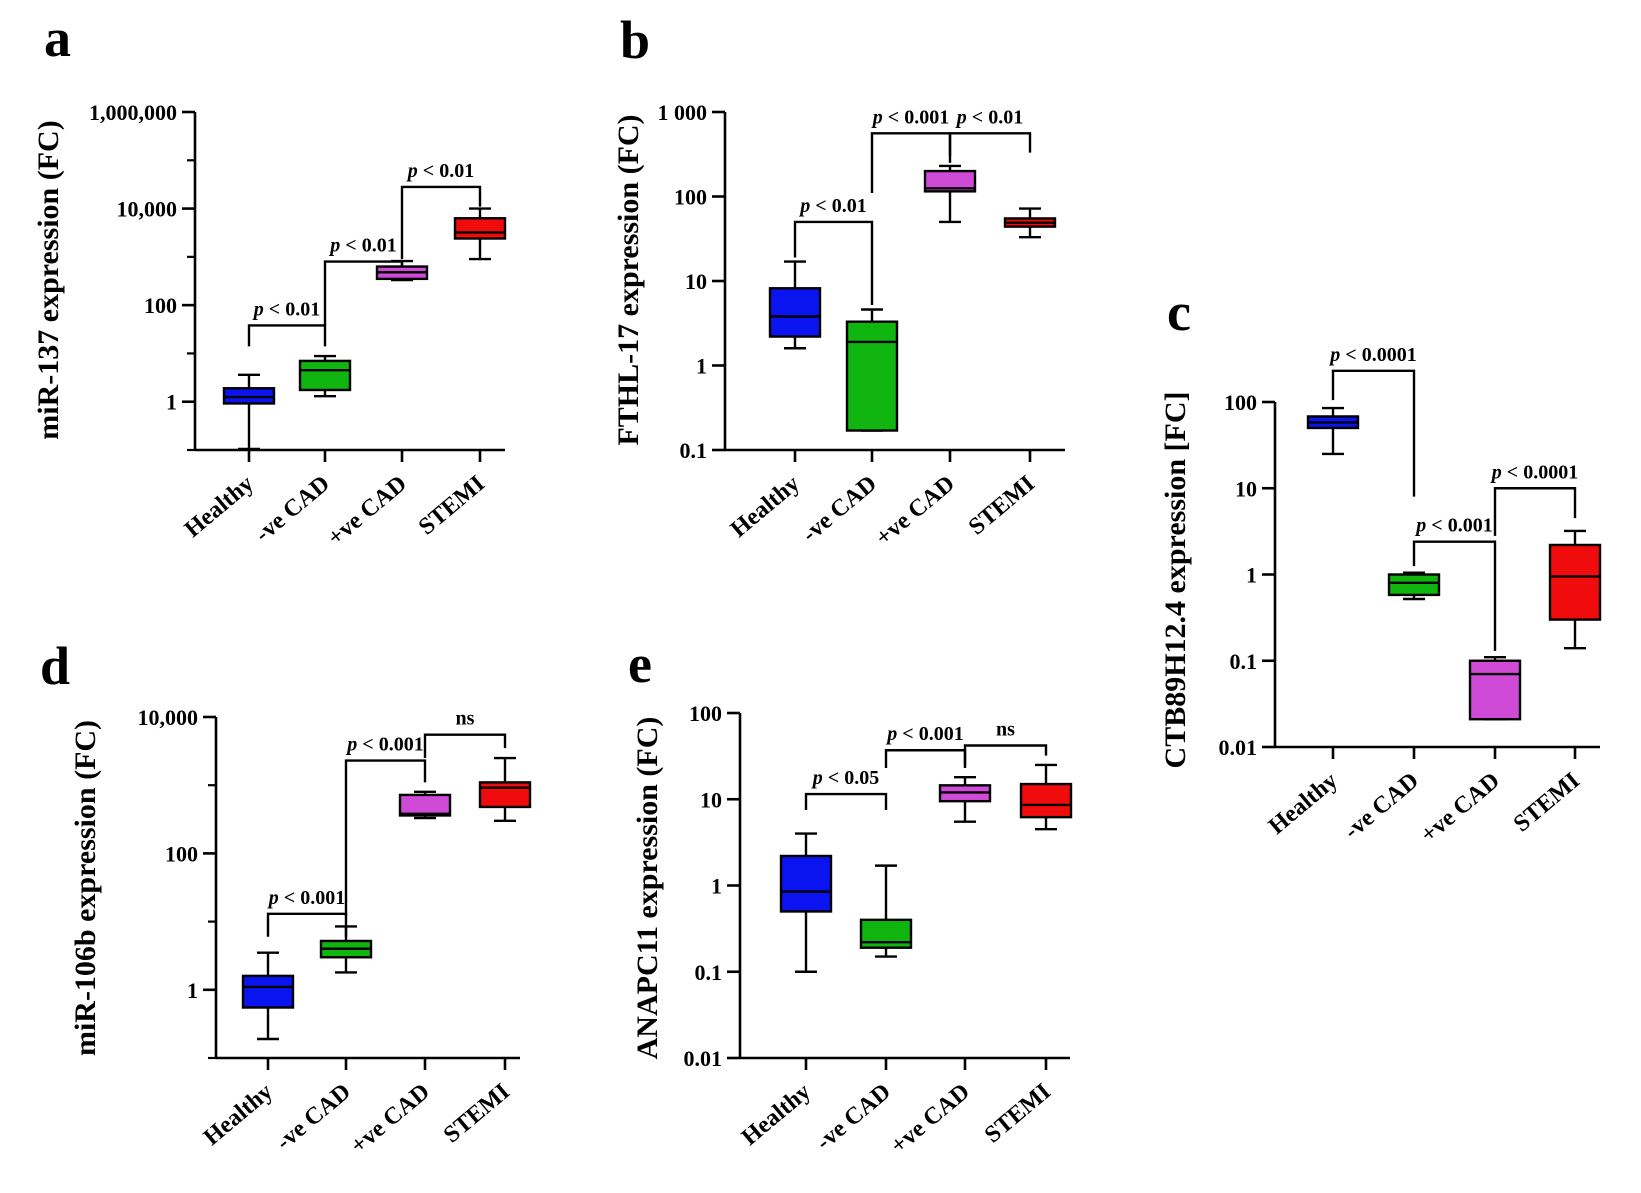 This screenshot has height=1193, width=1641. I want to click on y-axis-label: miR-106b expression (FC), so click(85, 888).